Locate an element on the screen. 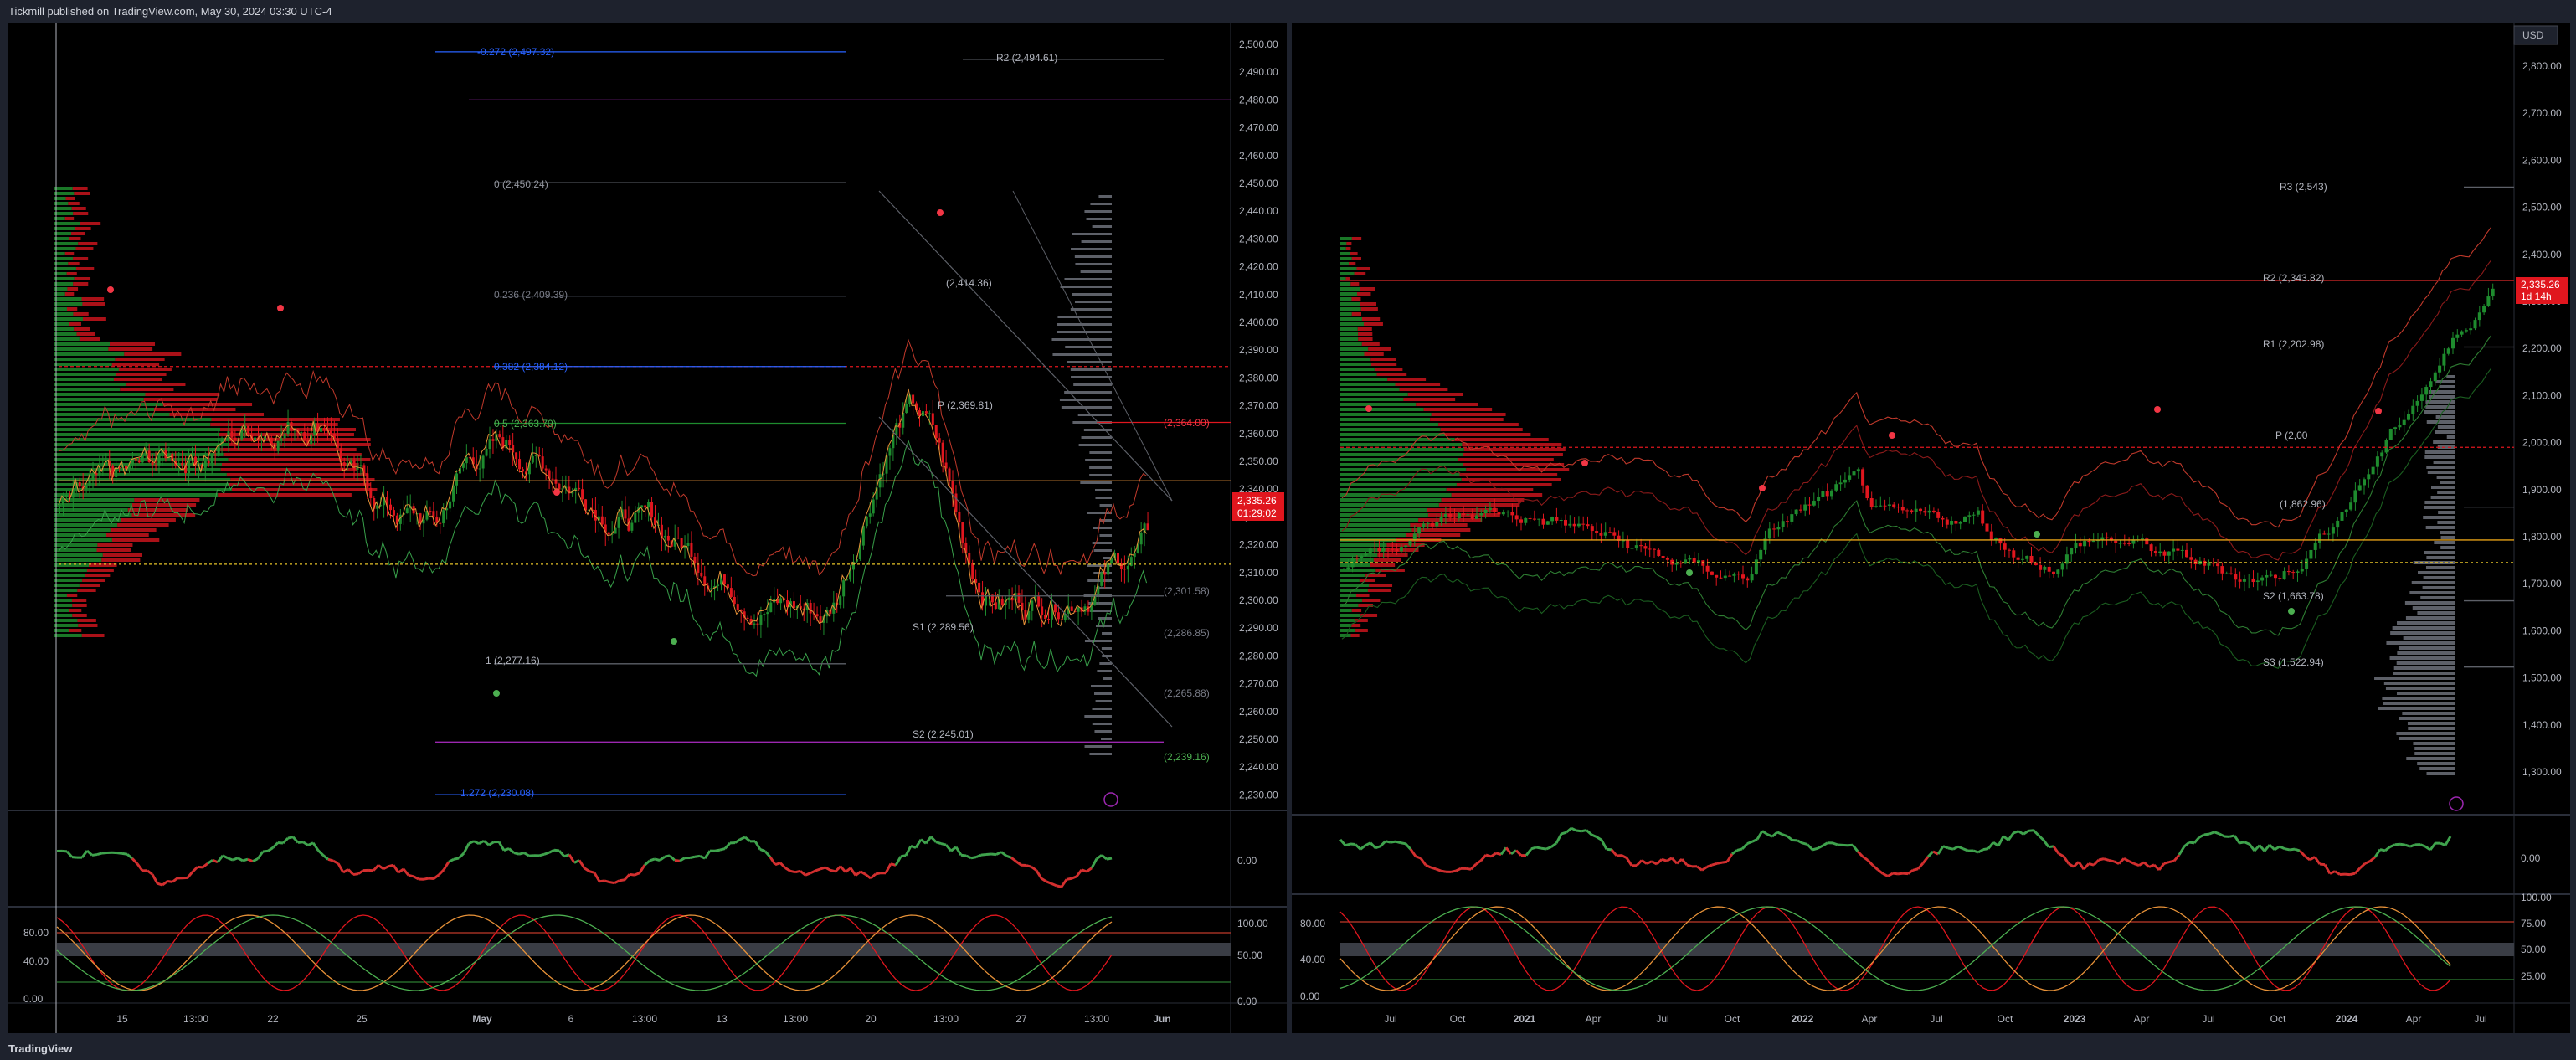  signal-dot is located at coordinates (556, 492).